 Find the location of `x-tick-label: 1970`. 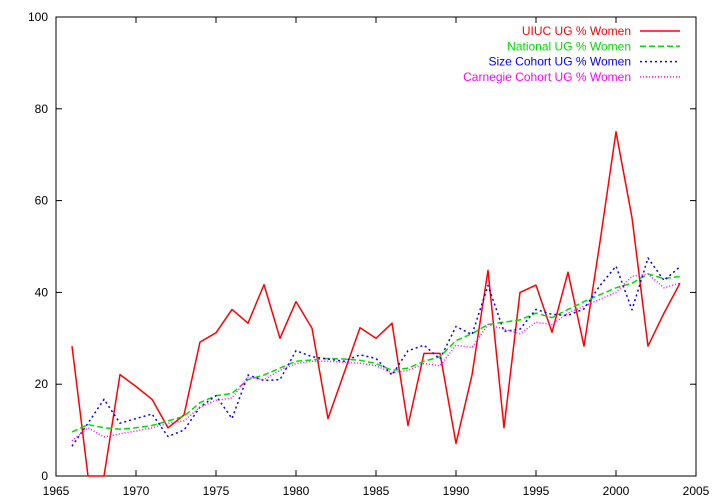

x-tick-label: 1970 is located at coordinates (136, 491).